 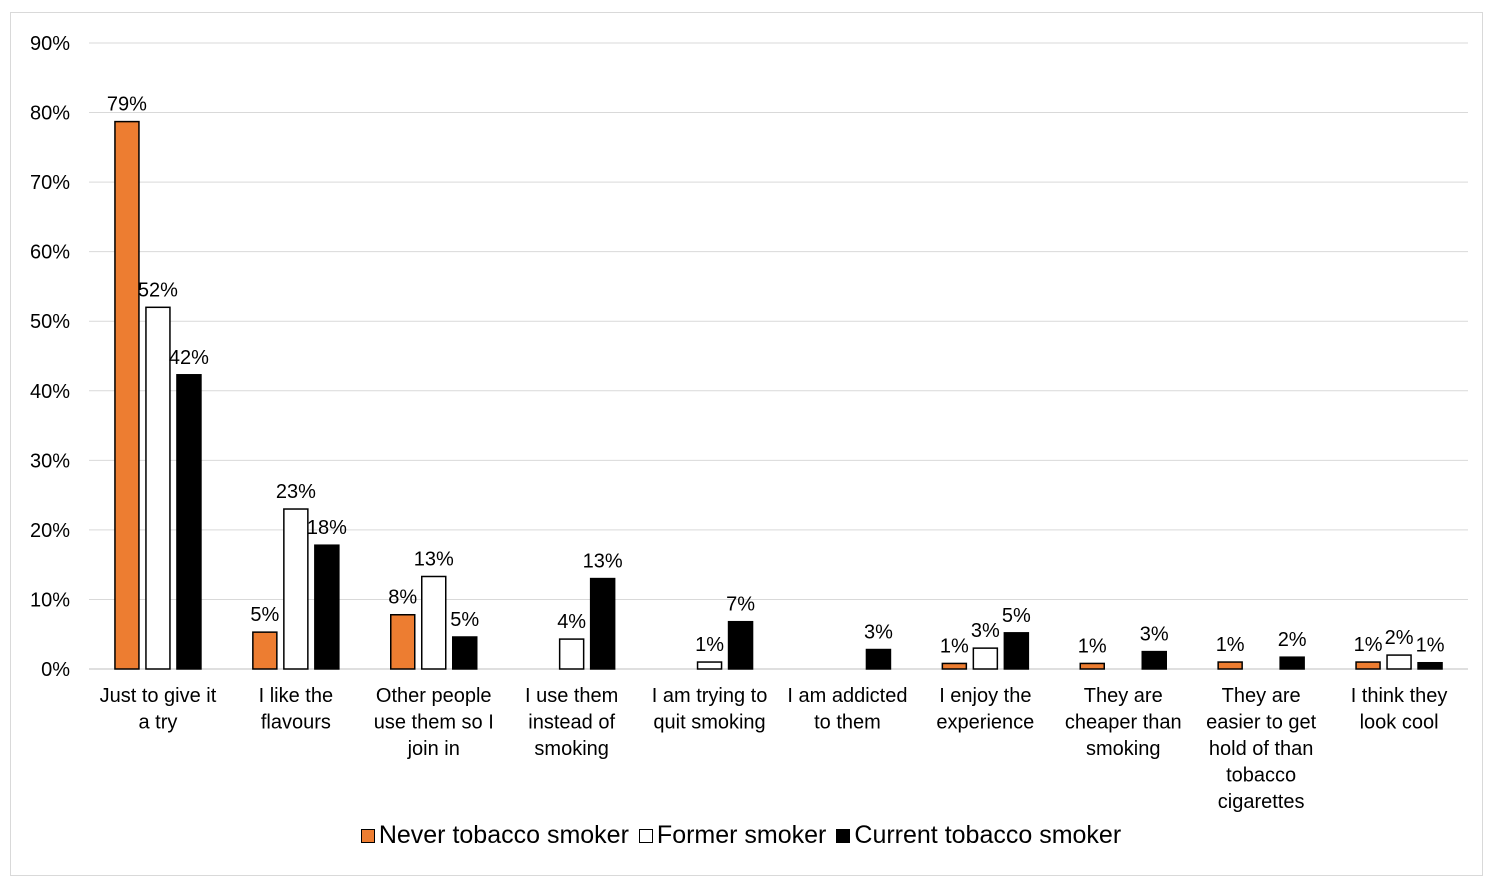 What do you see at coordinates (1261, 776) in the screenshot?
I see `x-tick-label: tobacco` at bounding box center [1261, 776].